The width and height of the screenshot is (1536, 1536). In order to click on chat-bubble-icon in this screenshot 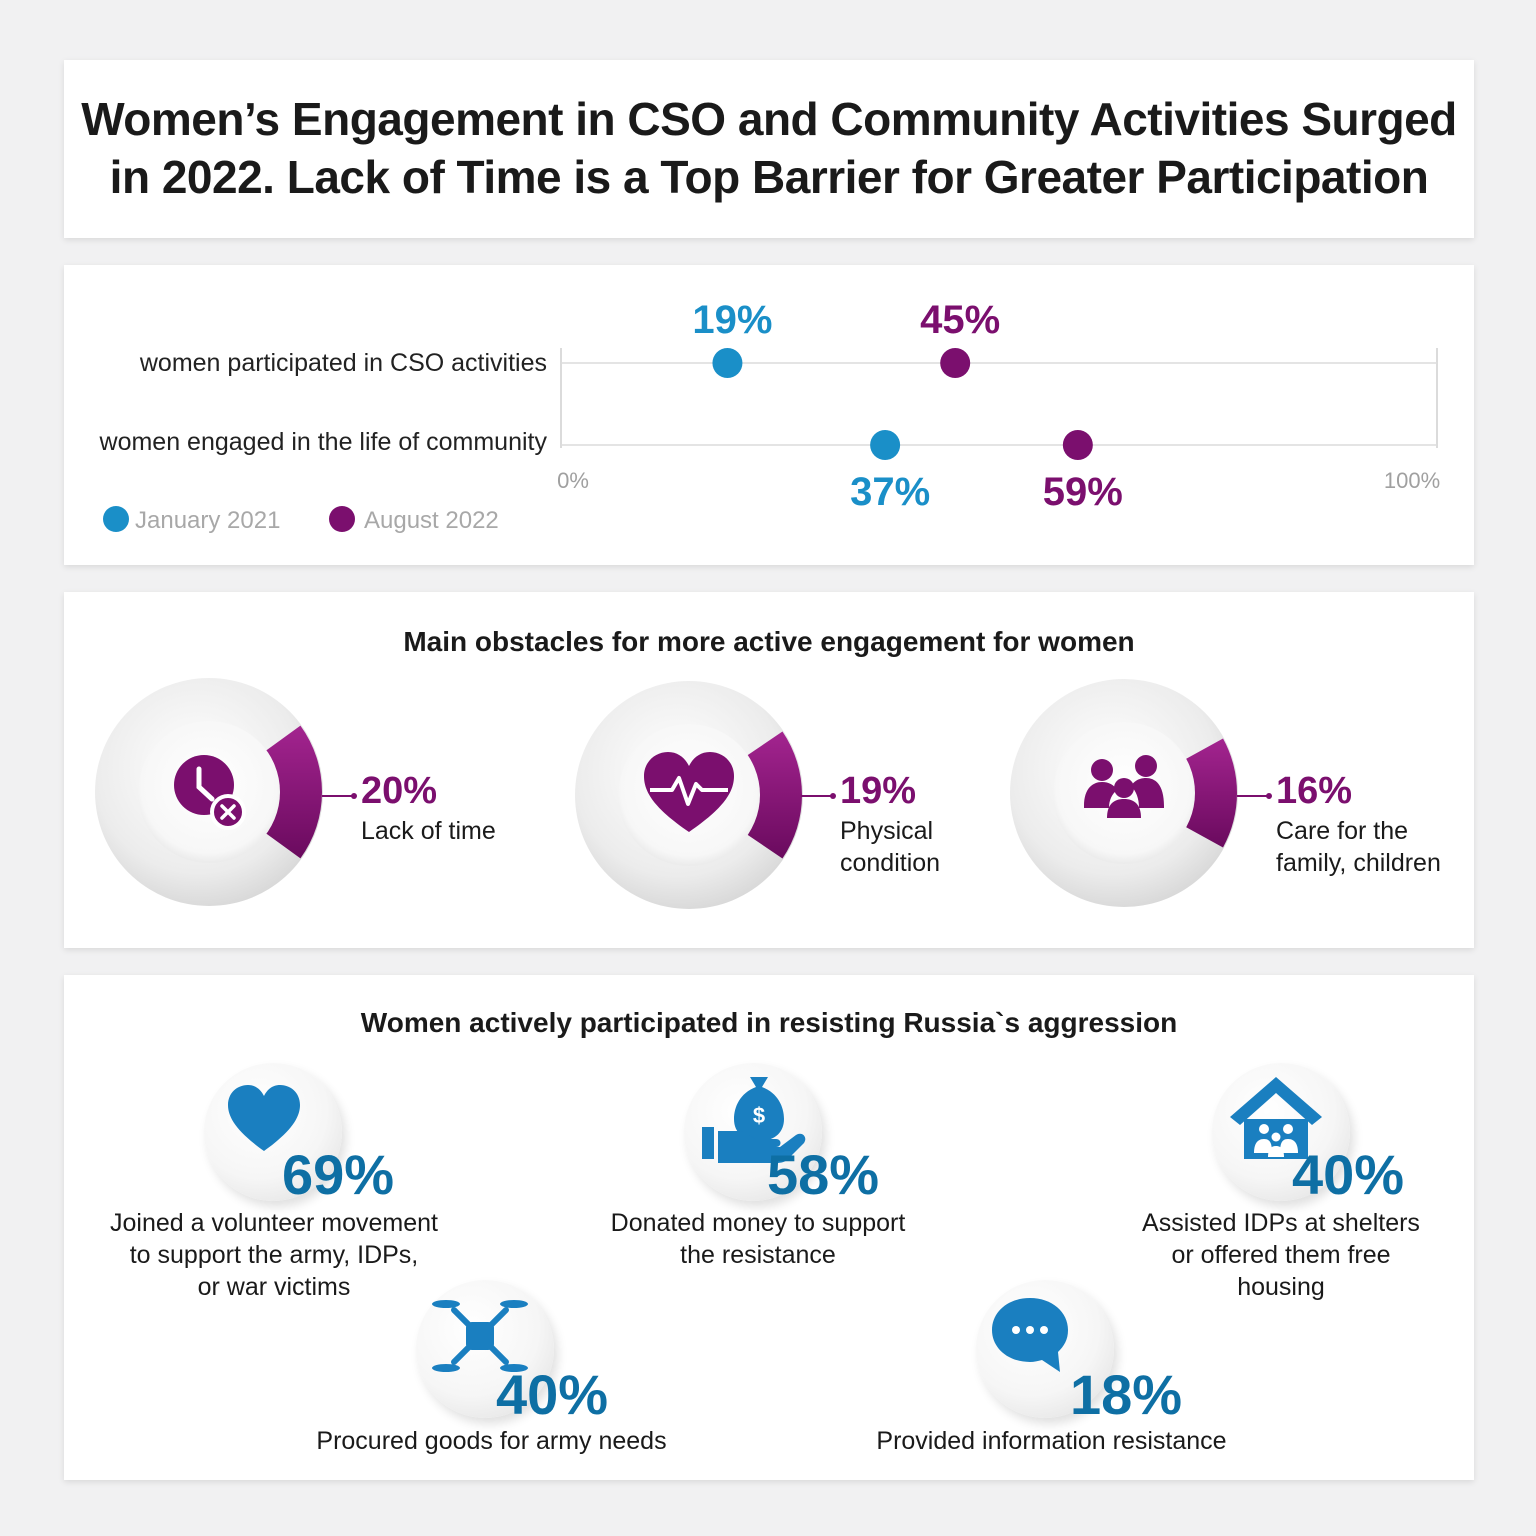, I will do `click(1030, 1335)`.